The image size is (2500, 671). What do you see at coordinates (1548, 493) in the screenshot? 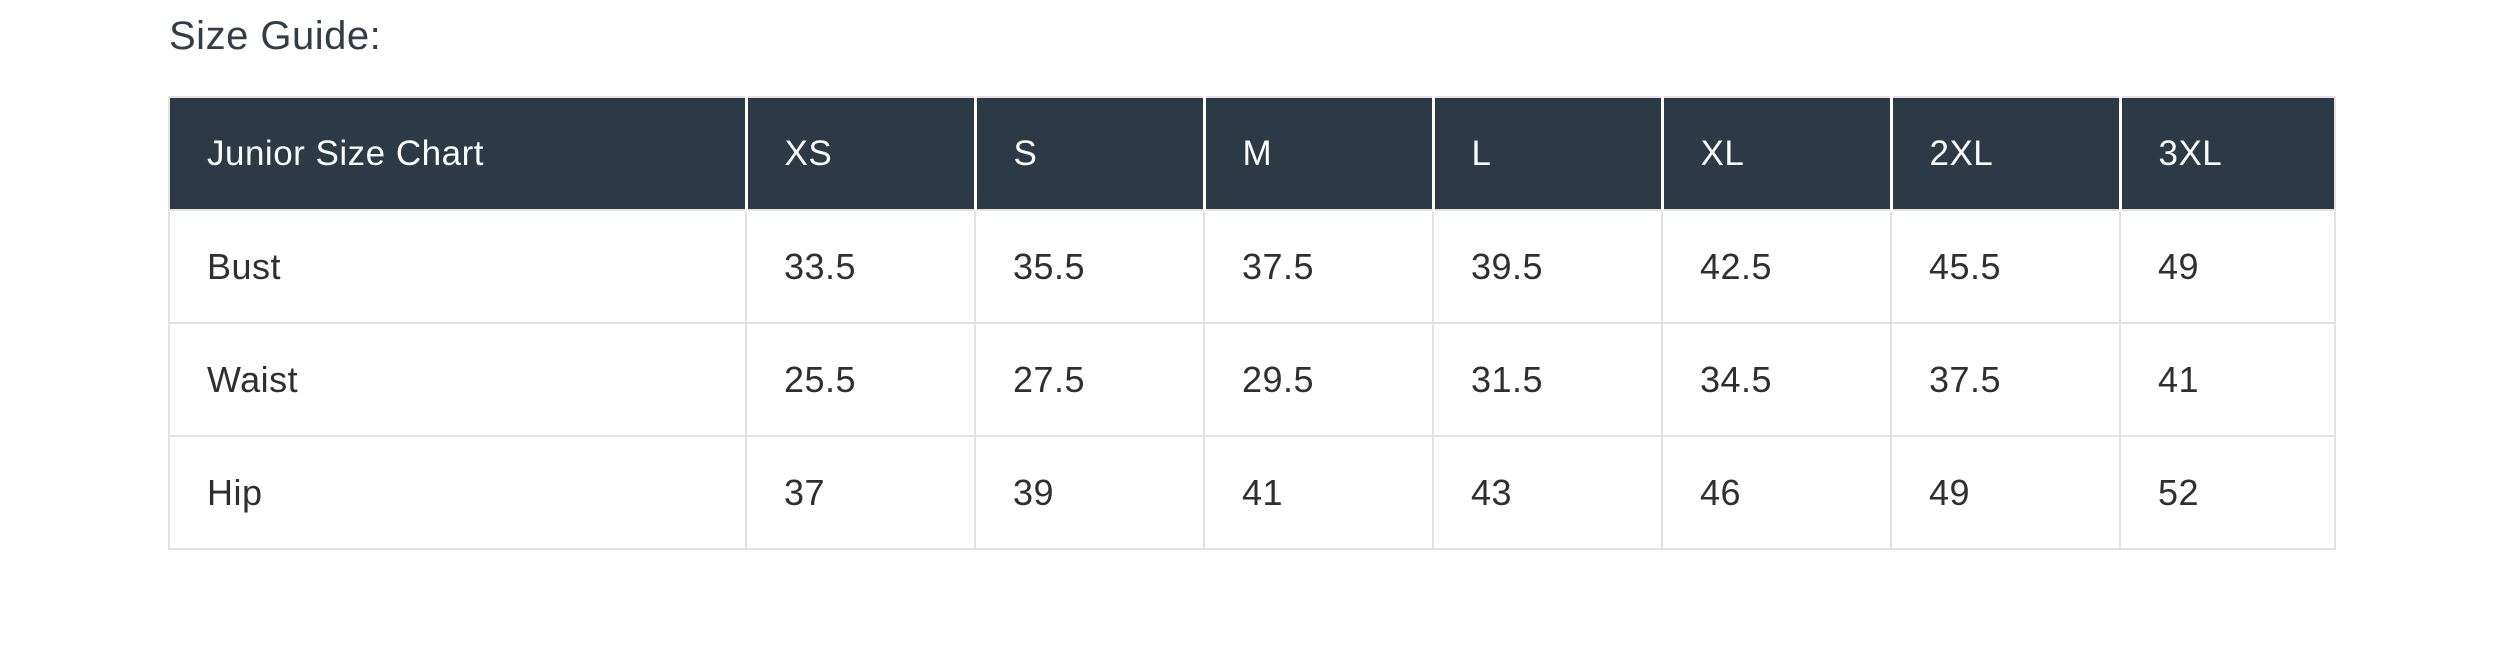
I see `size-value-cell: 43` at bounding box center [1548, 493].